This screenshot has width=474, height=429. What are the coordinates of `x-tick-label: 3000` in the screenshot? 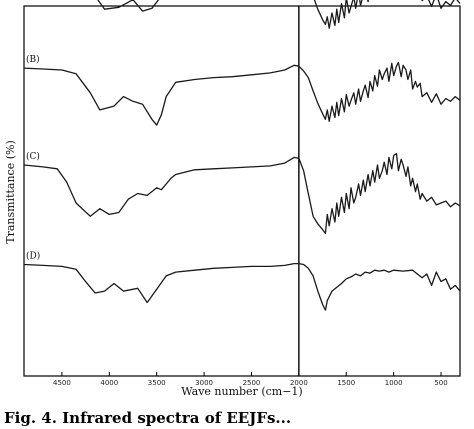 It's located at (204, 383).